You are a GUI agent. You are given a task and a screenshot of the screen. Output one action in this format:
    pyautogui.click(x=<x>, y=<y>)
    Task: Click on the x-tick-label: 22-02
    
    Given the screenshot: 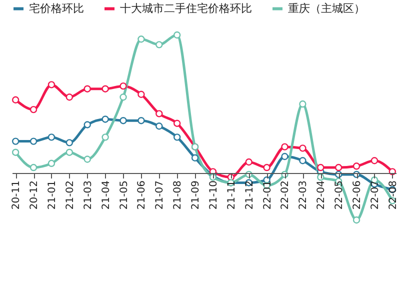 What is the action you would take?
    pyautogui.click(x=286, y=195)
    